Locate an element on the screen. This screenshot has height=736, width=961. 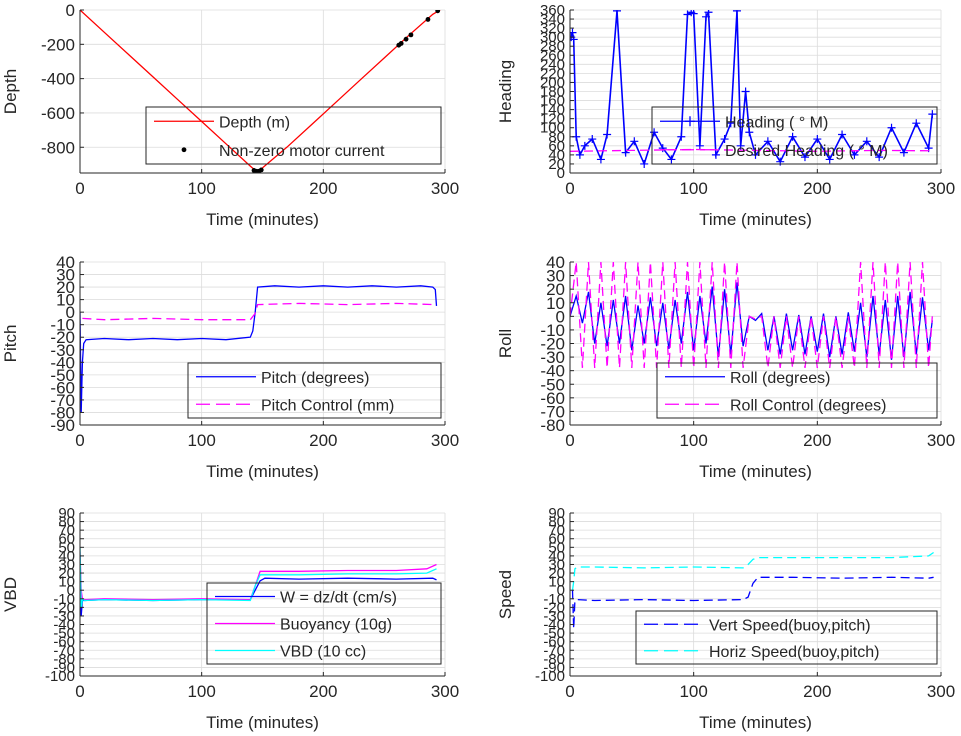
y-tick-label: 50 is located at coordinates (556, 547).